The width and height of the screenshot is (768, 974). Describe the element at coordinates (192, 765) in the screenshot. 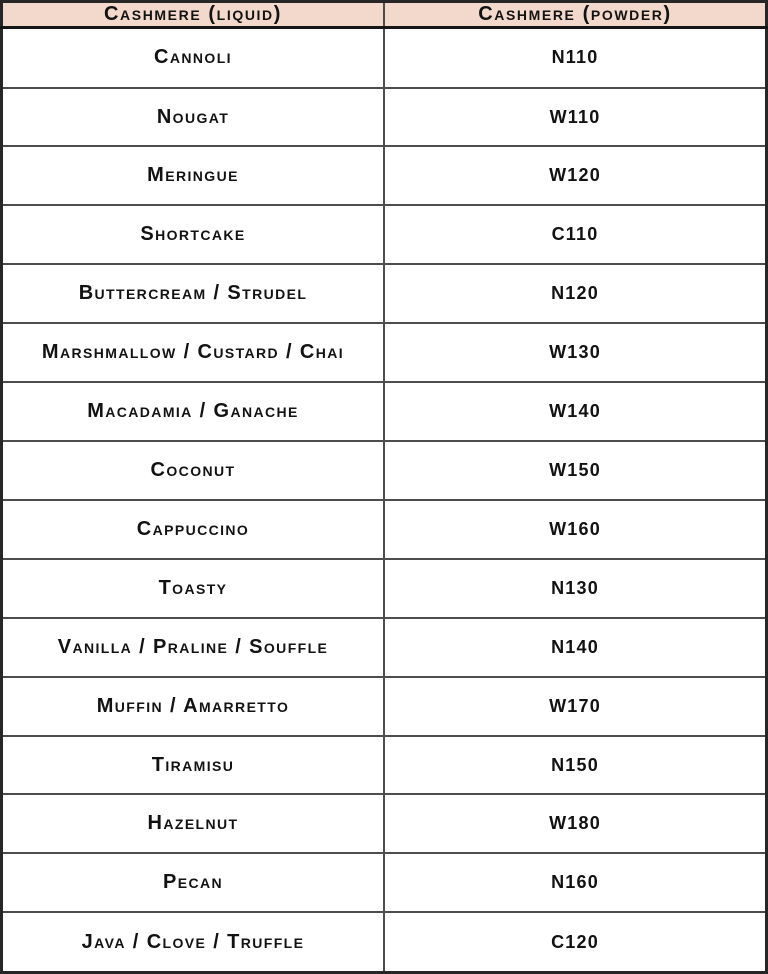

I see `liquid-name-cell: Tiramisu` at that location.